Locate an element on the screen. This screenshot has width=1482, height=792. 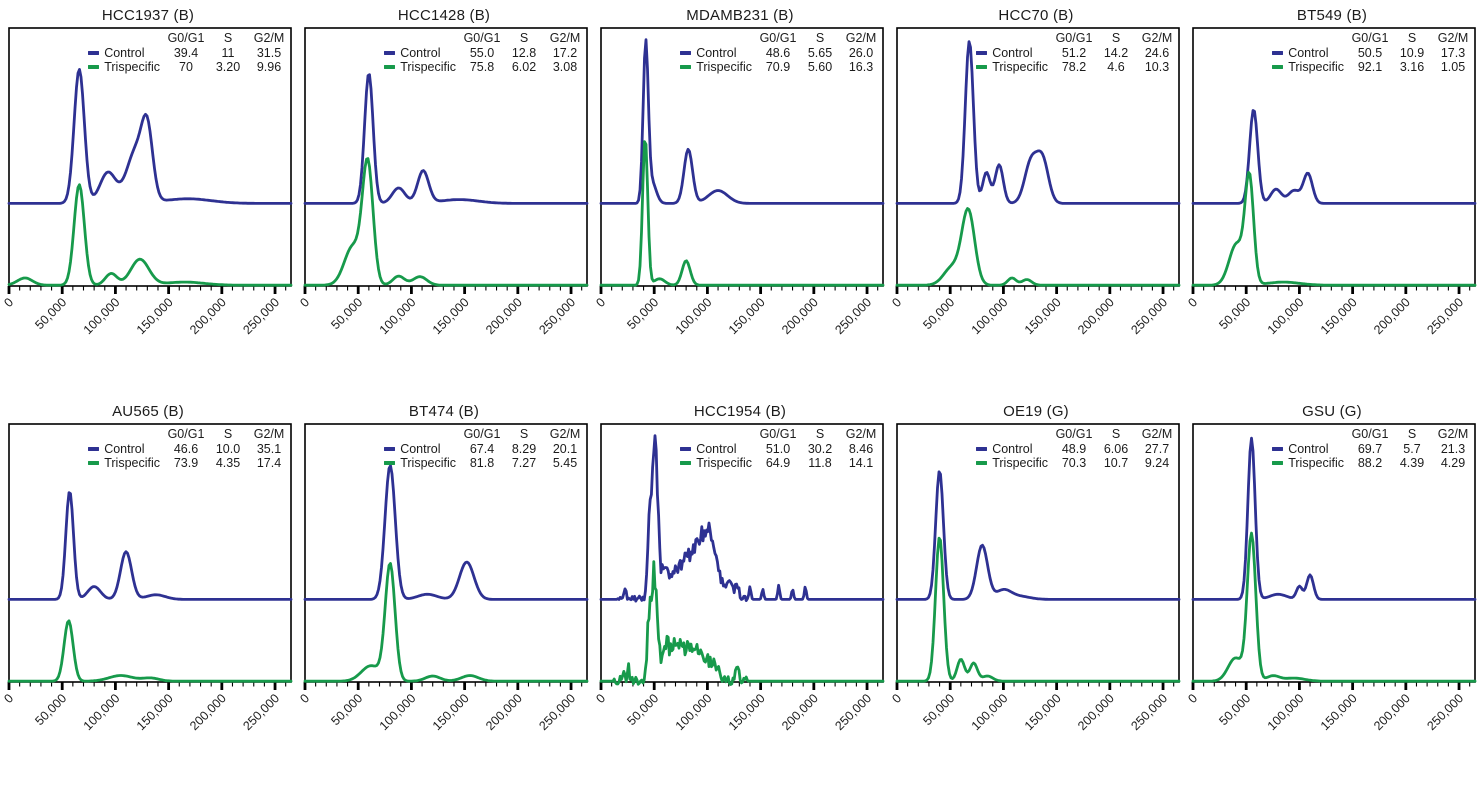
control-g0g1-value: 48.6 is located at coordinates (778, 52).